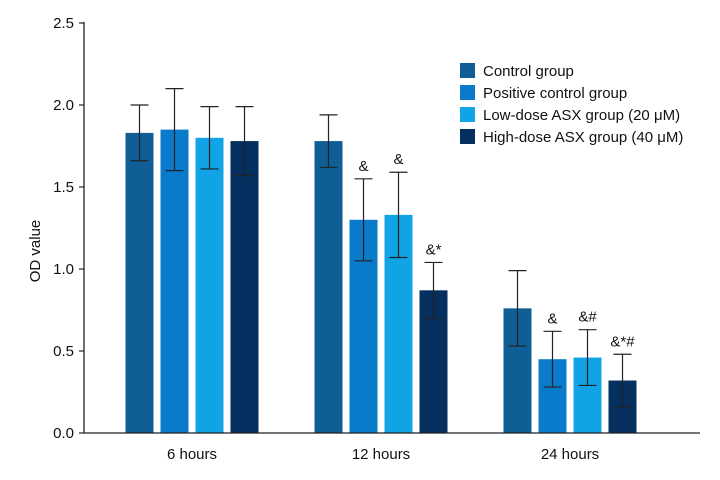  Describe the element at coordinates (555, 93) in the screenshot. I see `legend-label: Positive control group` at that location.